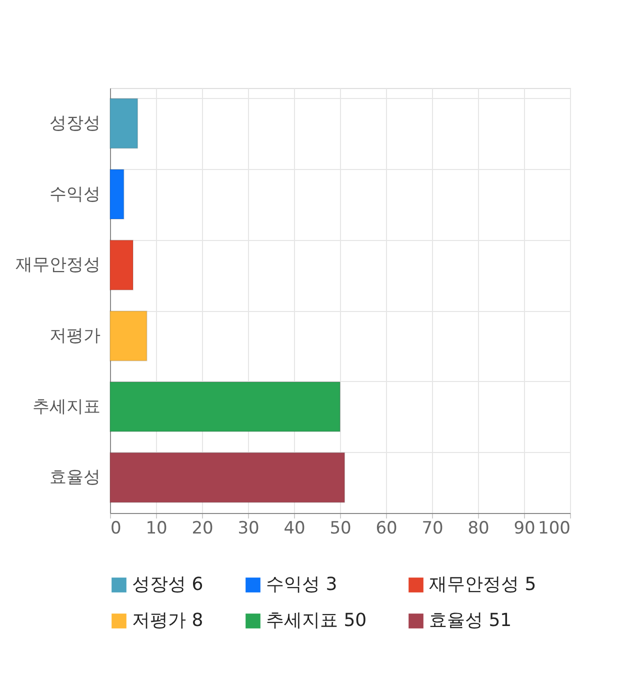 The width and height of the screenshot is (640, 700). I want to click on legend-label: 성장성 6, so click(168, 584).